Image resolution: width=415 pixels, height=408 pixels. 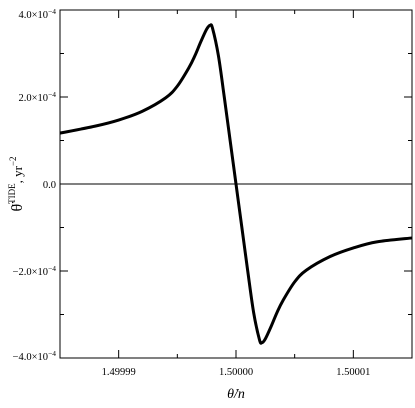 What do you see at coordinates (35, 356) in the screenshot?
I see `y-tick-label: −4.0×10⁻⁴` at bounding box center [35, 356].